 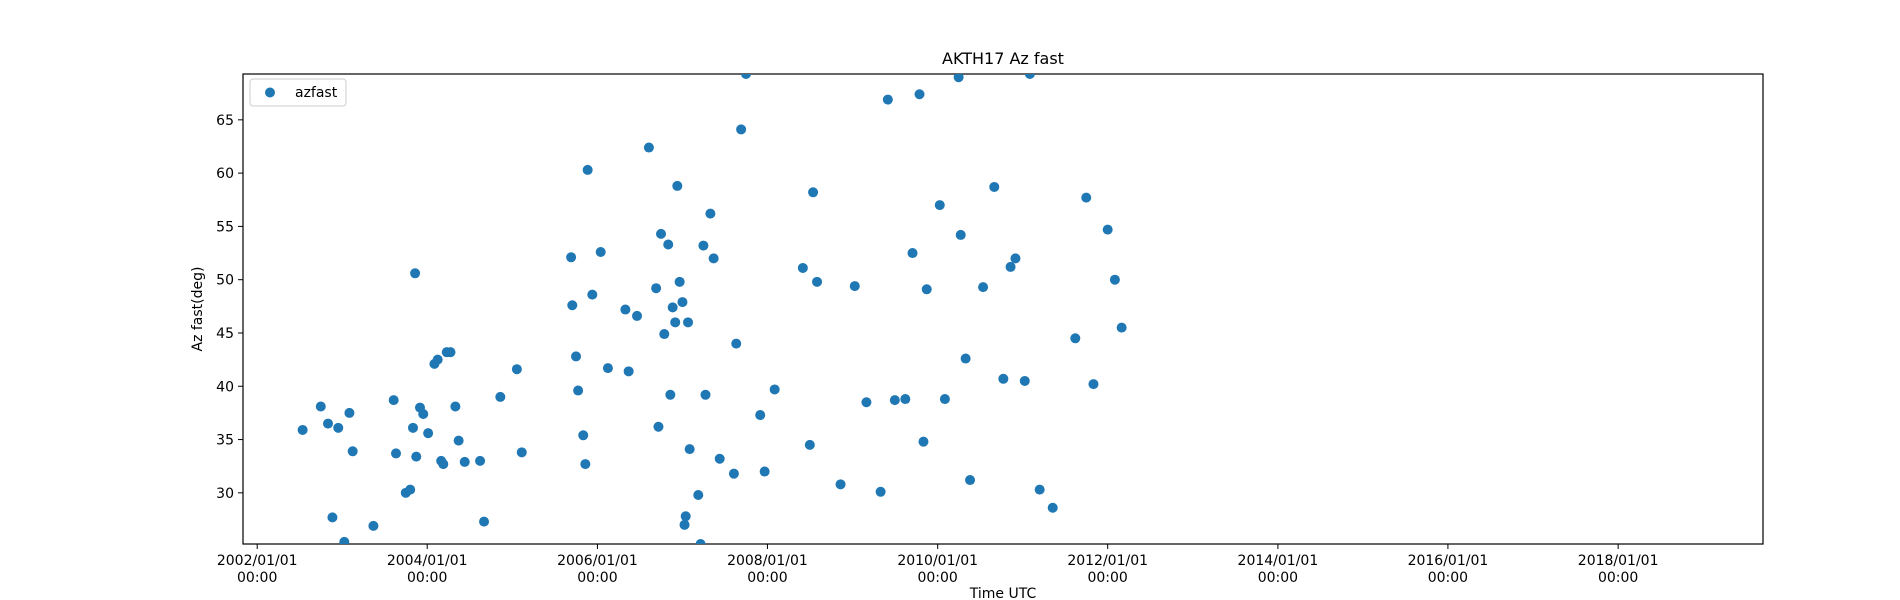 What do you see at coordinates (270, 92) in the screenshot?
I see `legend-marker` at bounding box center [270, 92].